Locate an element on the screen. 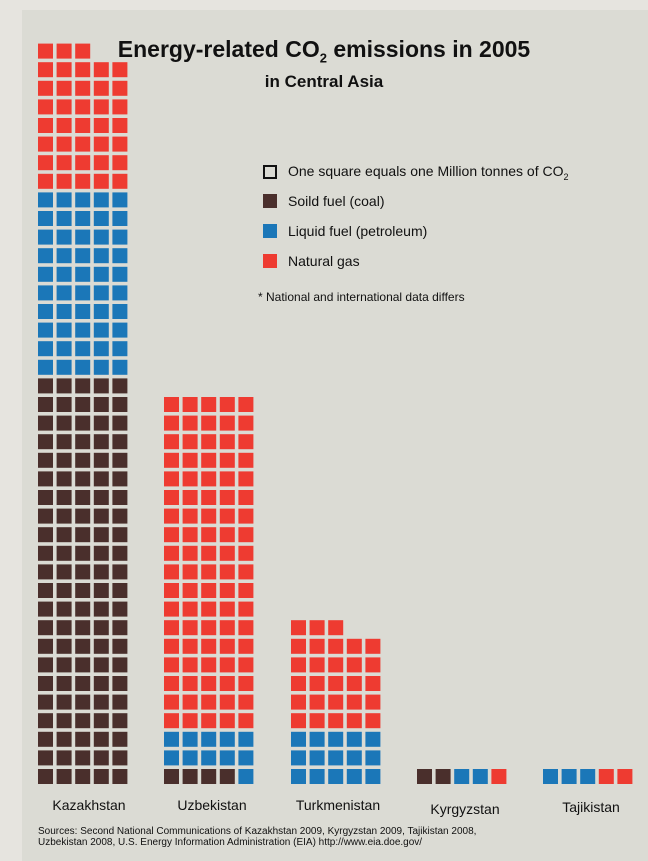 The image size is (648, 861). legend-swatch-petroleum is located at coordinates (270, 231).